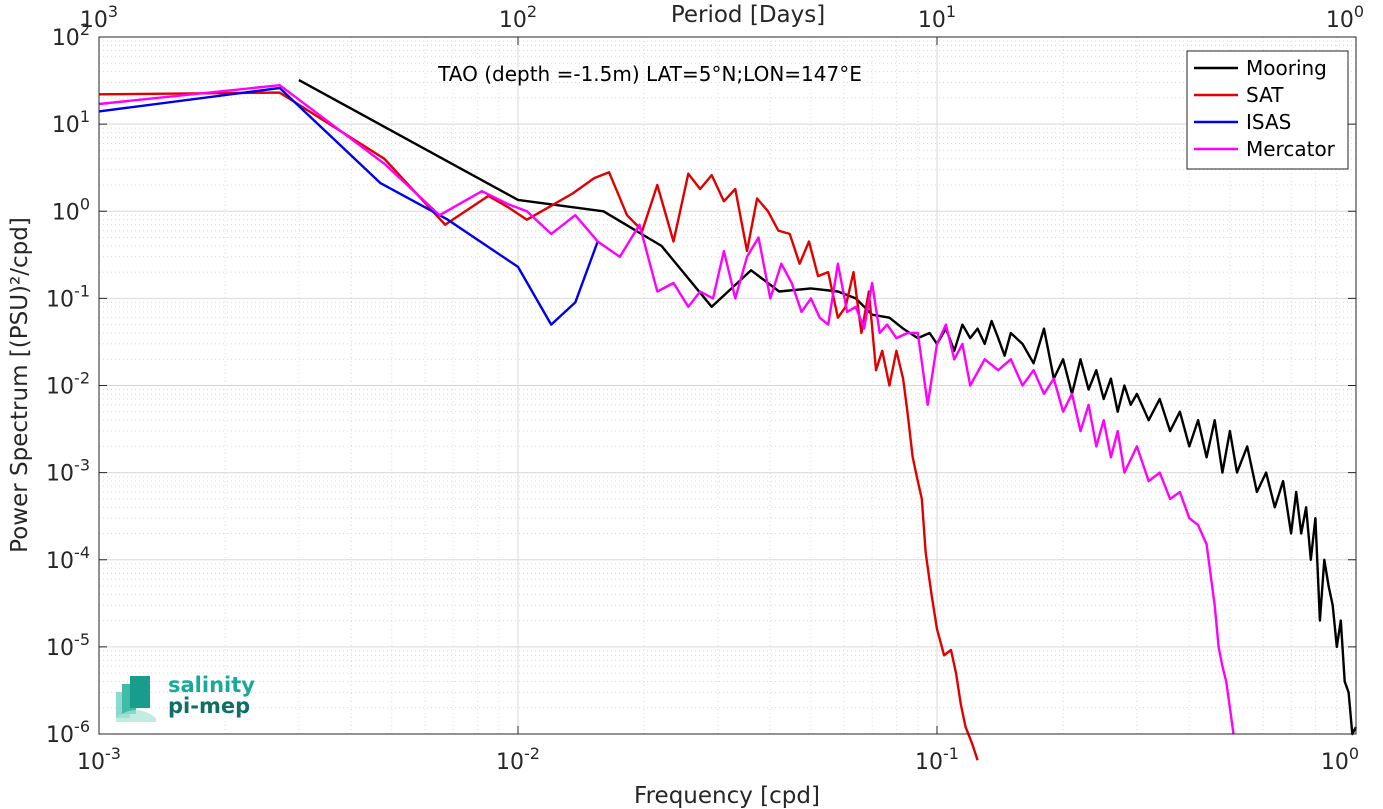  I want to click on x-tick-label: 10⁻¹, so click(937, 759).